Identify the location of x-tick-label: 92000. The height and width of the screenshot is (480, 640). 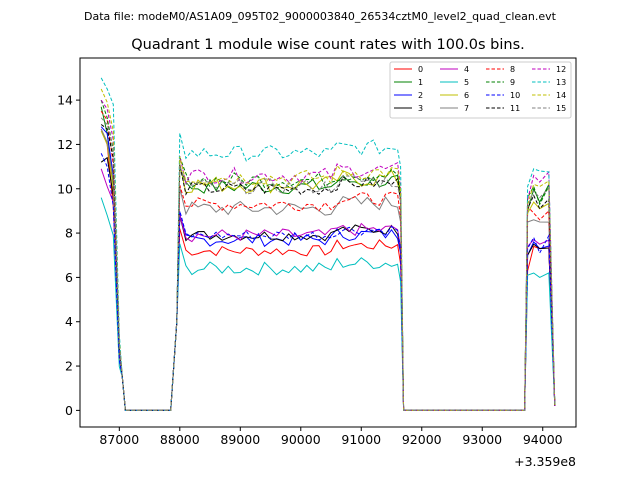
(422, 439).